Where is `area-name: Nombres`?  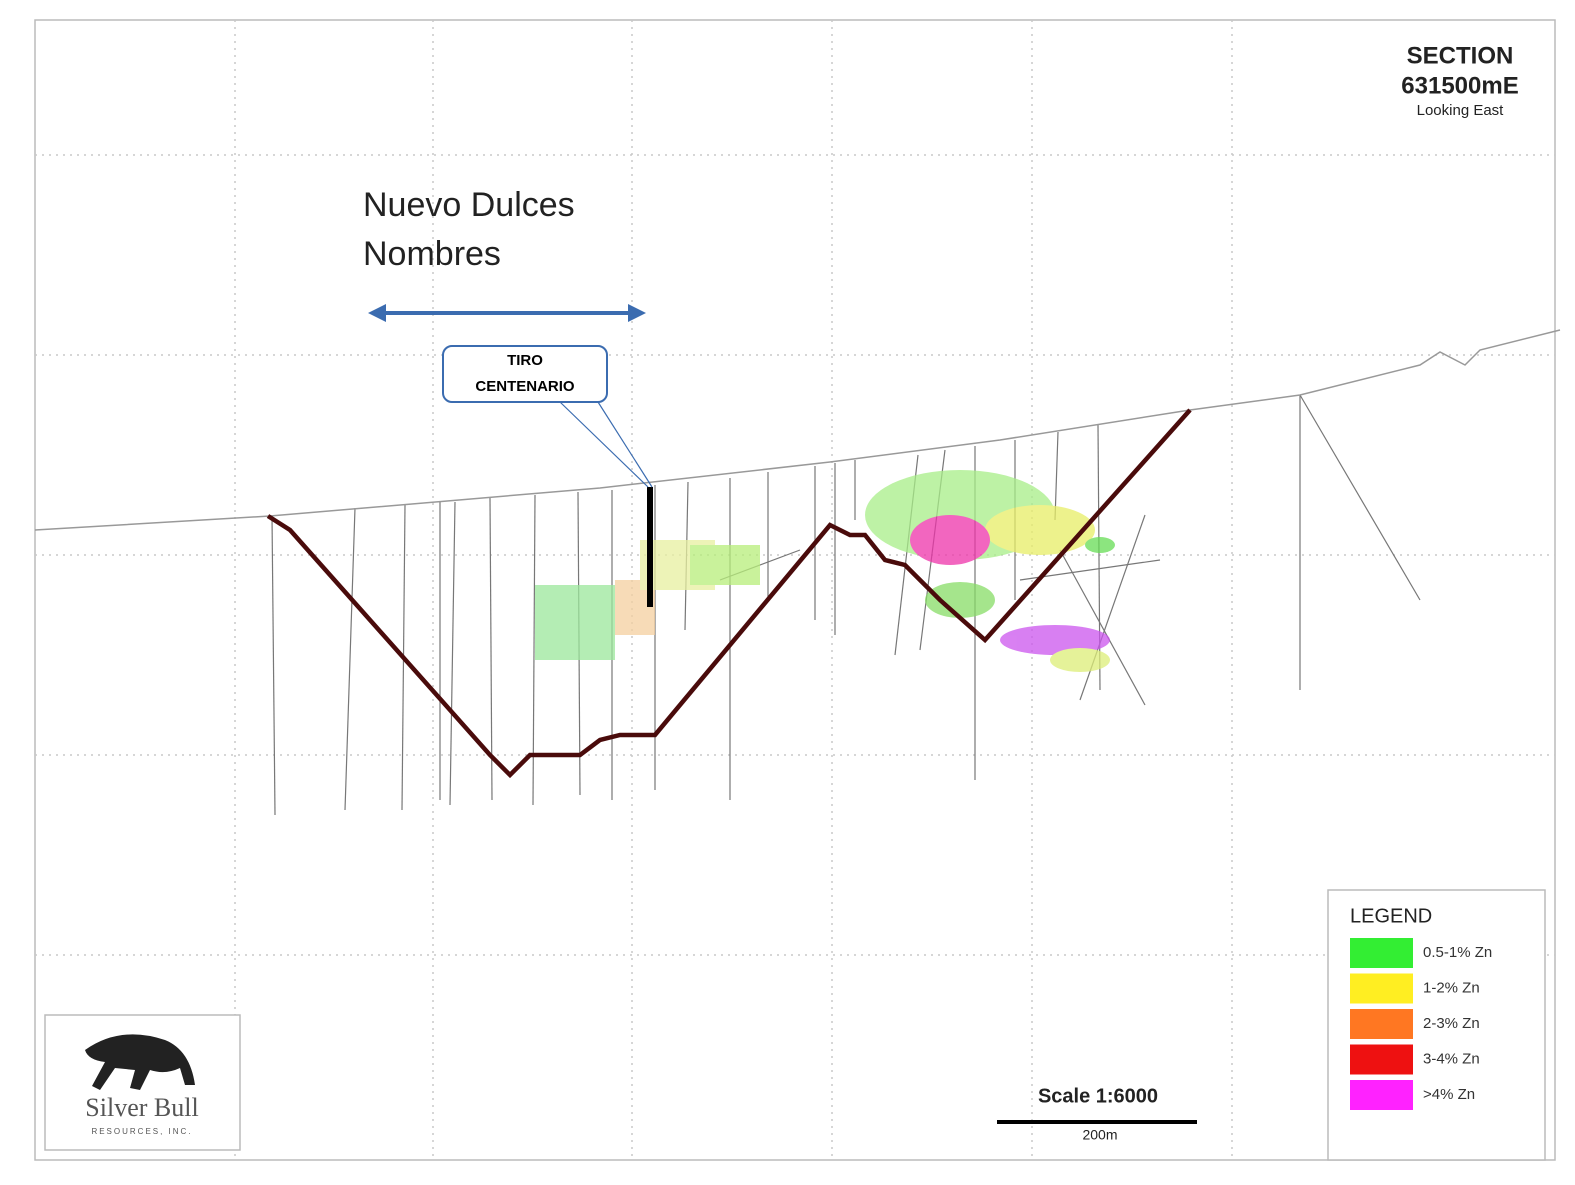 area-name: Nombres is located at coordinates (432, 254).